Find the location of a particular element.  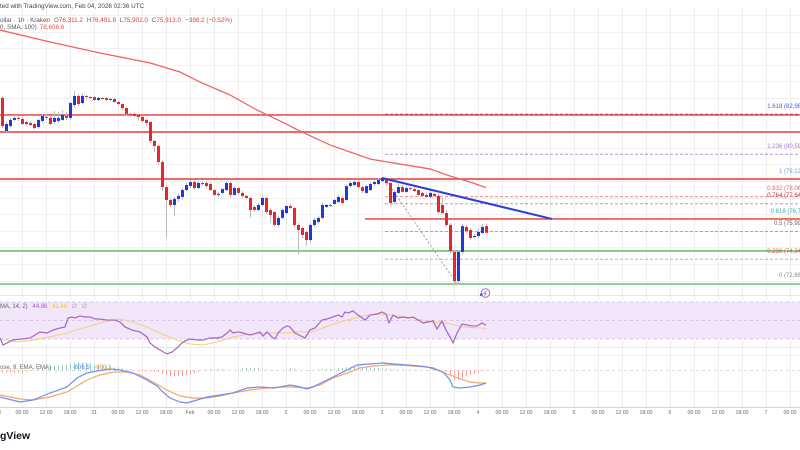

time-axis-bg is located at coordinates (400, 413).